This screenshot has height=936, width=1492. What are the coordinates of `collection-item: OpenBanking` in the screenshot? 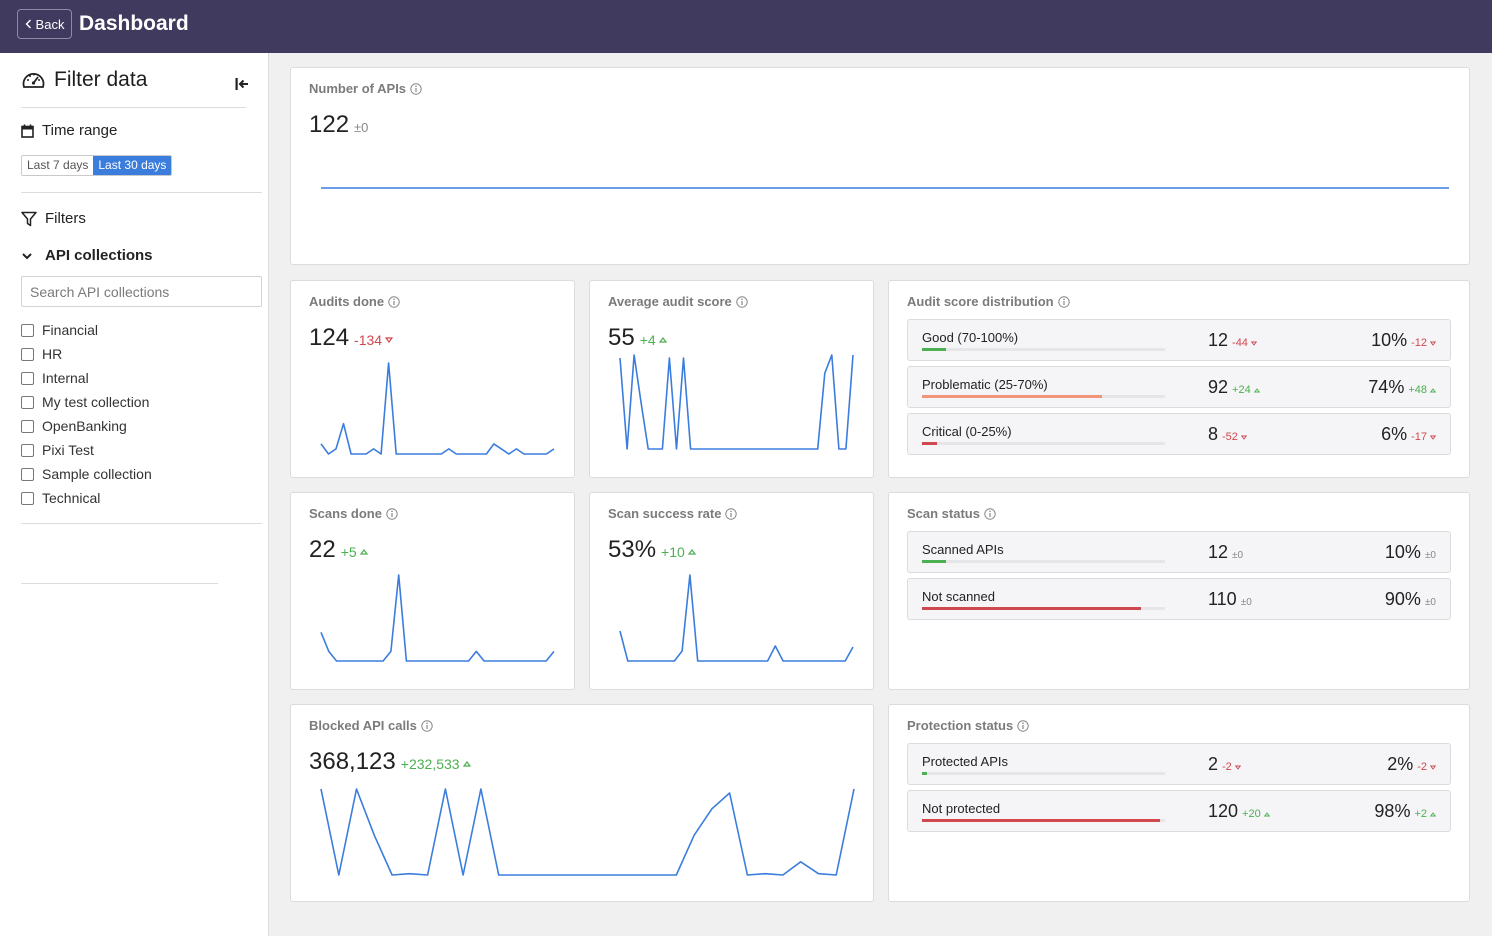 It's located at (86, 426).